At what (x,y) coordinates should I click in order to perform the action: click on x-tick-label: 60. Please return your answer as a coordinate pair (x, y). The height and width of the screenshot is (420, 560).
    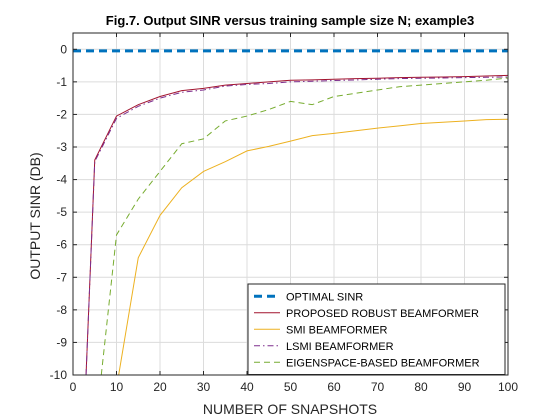
    Looking at the image, I should click on (334, 387).